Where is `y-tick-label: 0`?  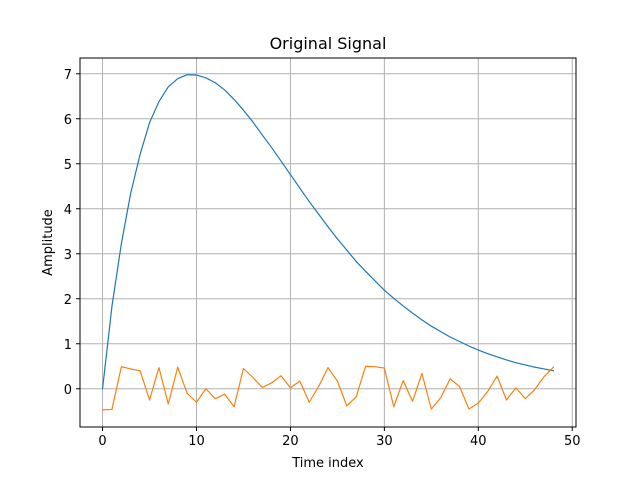 y-tick-label: 0 is located at coordinates (68, 390).